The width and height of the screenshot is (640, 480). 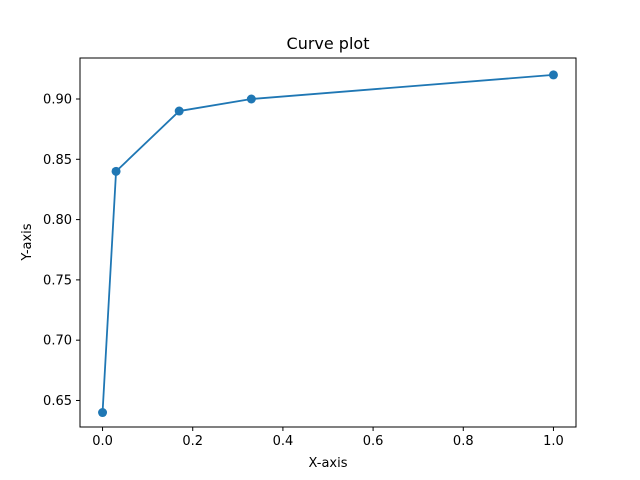 What do you see at coordinates (283, 441) in the screenshot?
I see `x-tick-label: 0.4` at bounding box center [283, 441].